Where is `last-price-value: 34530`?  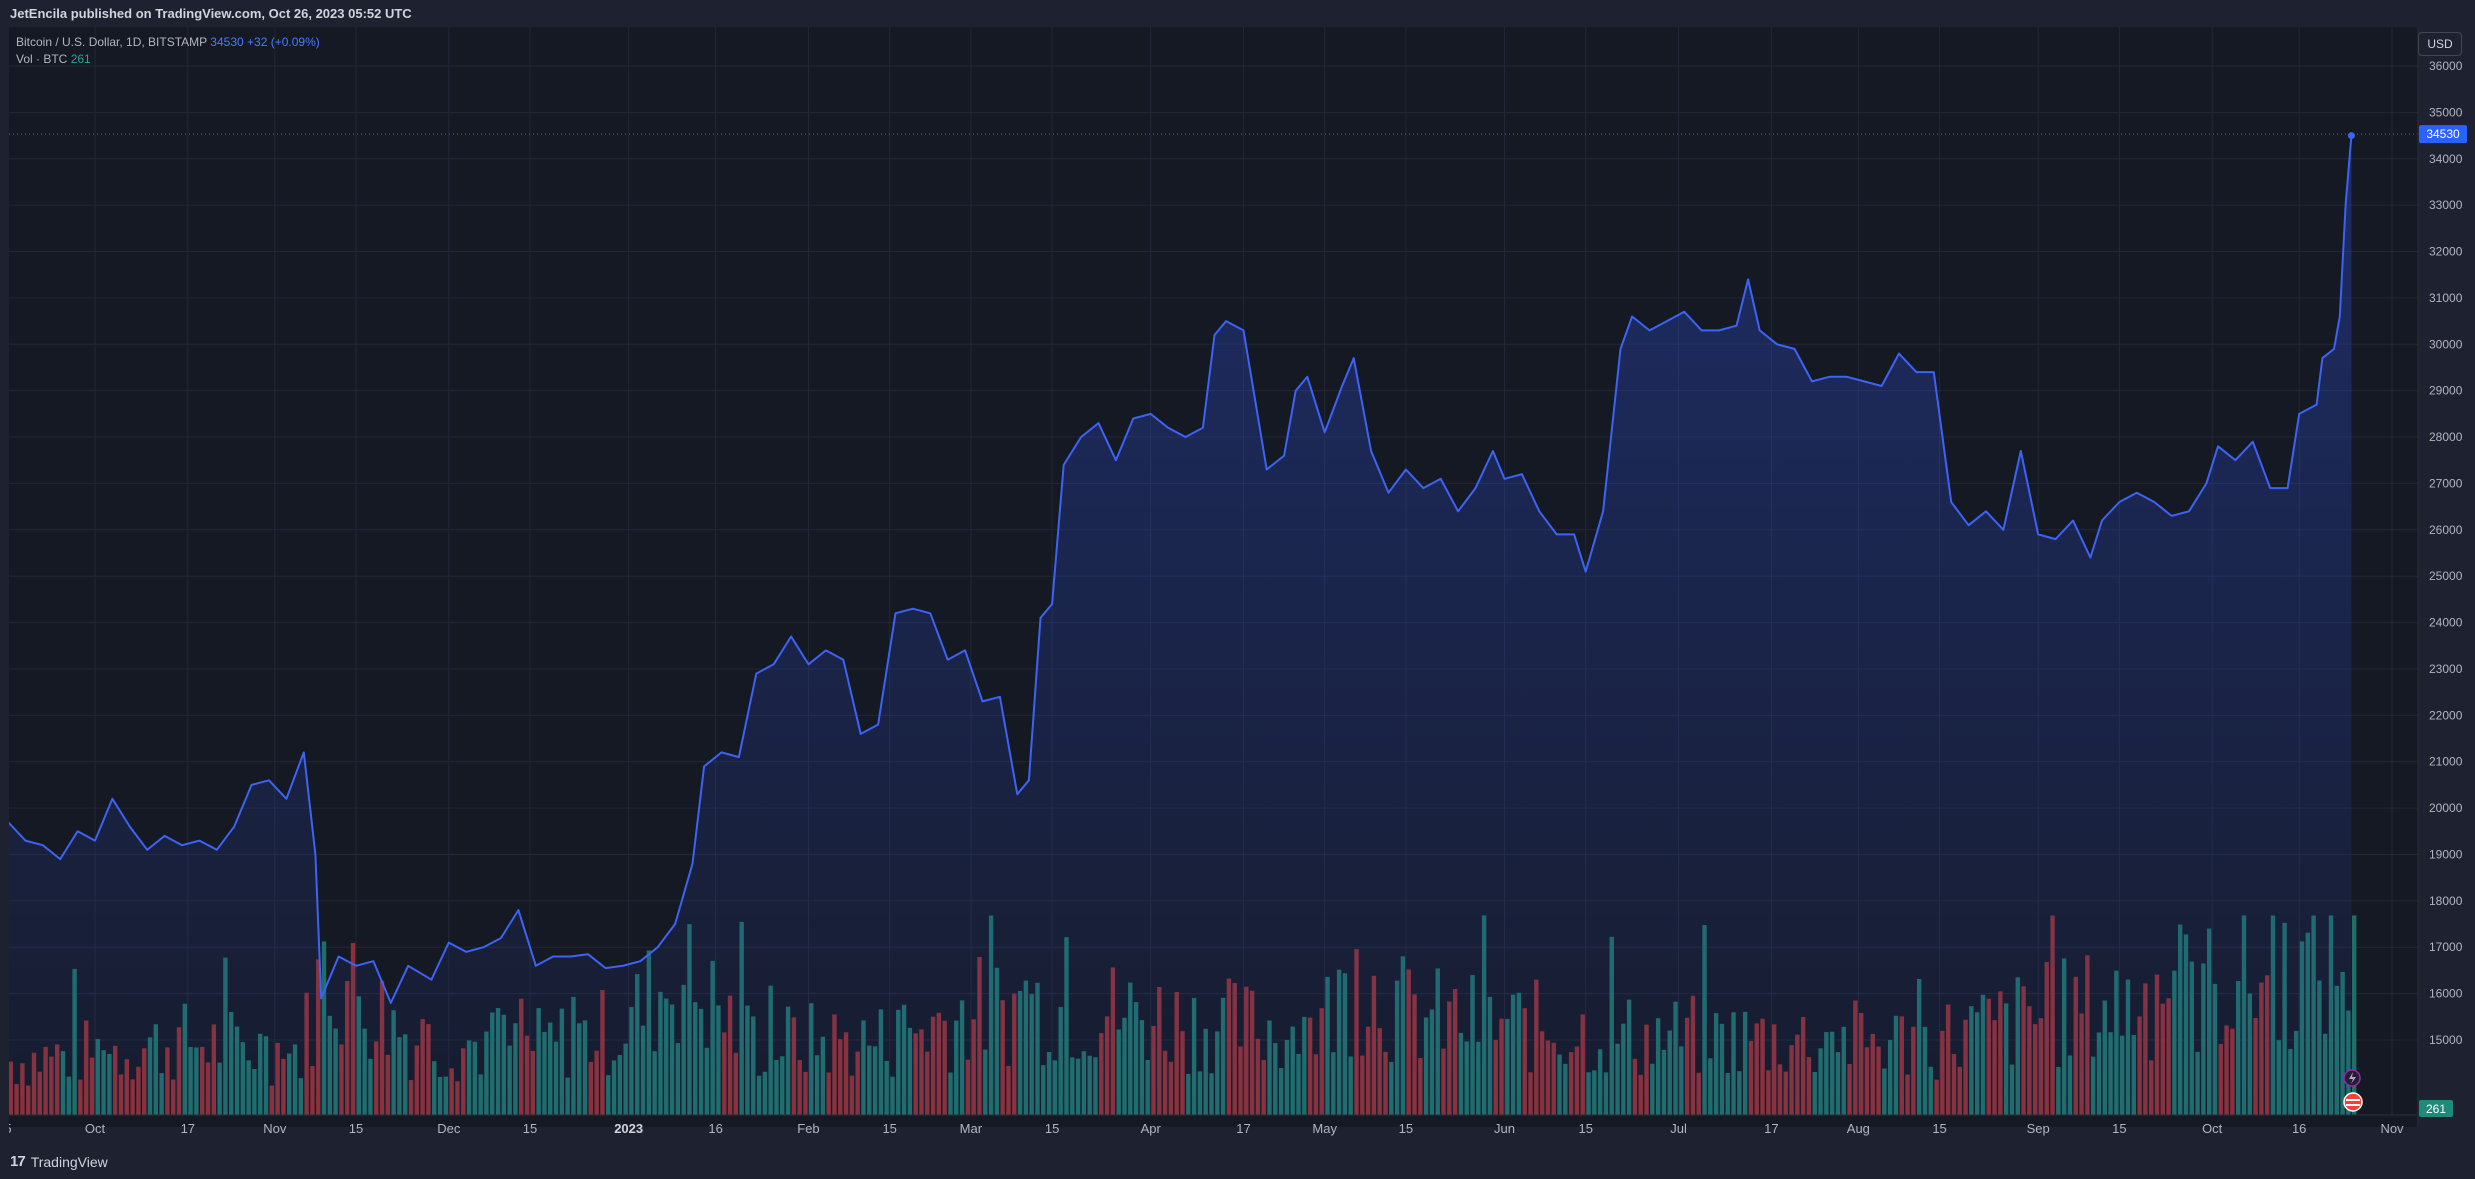
last-price-value: 34530 is located at coordinates (227, 42).